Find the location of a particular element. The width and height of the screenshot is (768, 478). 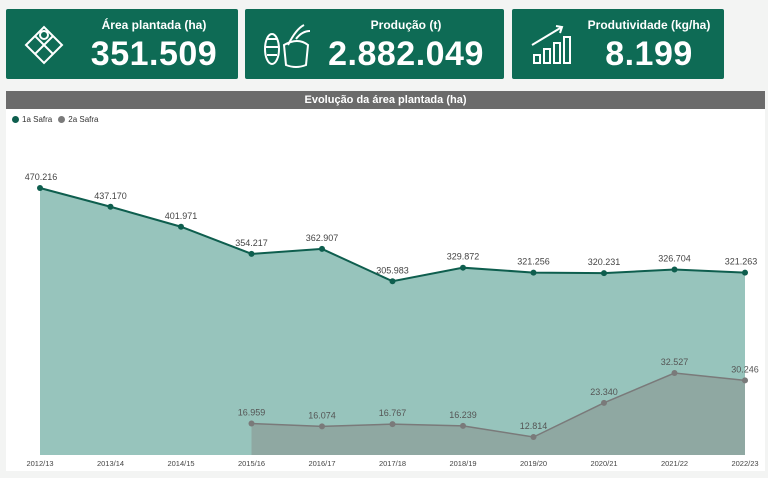

kpi-productivity-value: 8.199 is located at coordinates (649, 54).